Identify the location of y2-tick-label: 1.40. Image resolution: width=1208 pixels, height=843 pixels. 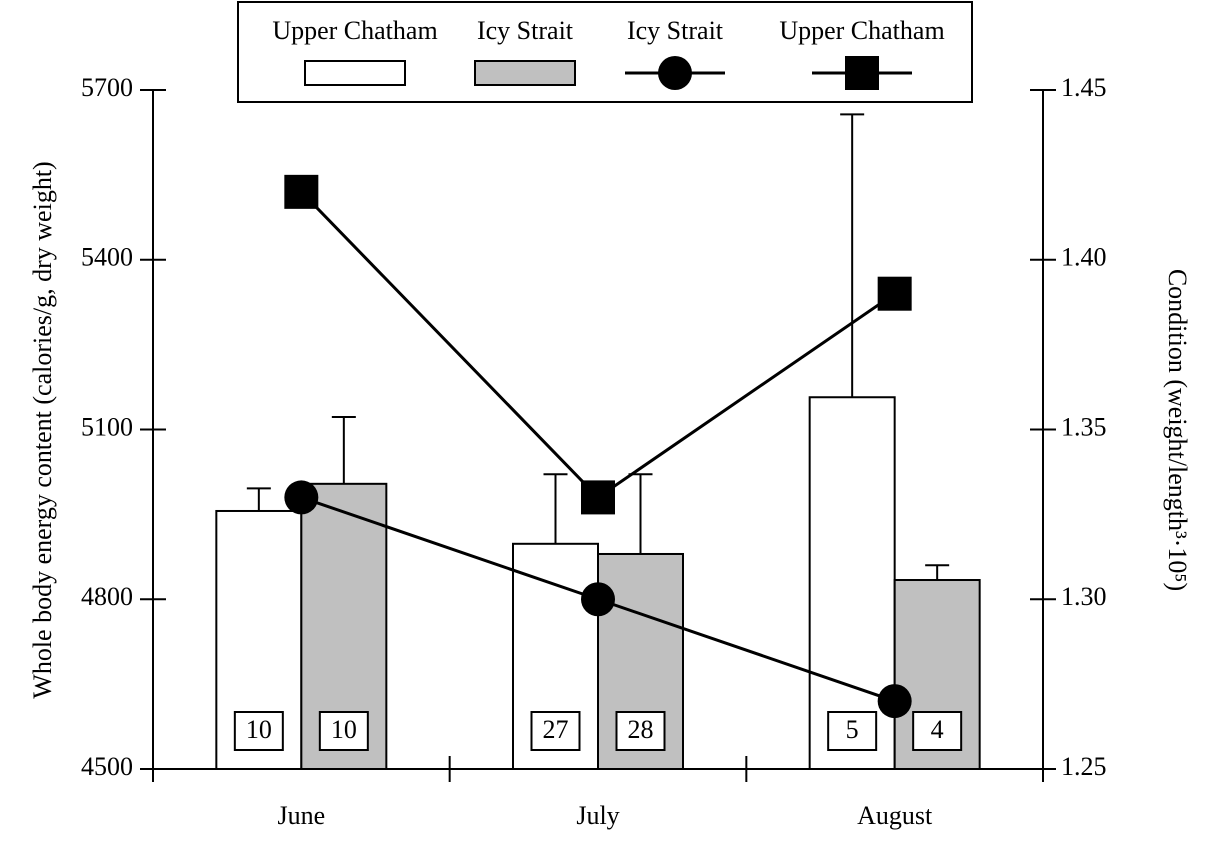
(1084, 257).